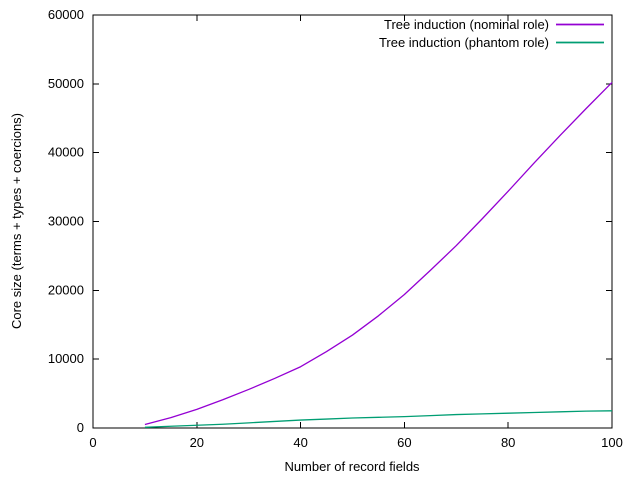  Describe the element at coordinates (300, 442) in the screenshot. I see `x-tick-label: 40` at that location.